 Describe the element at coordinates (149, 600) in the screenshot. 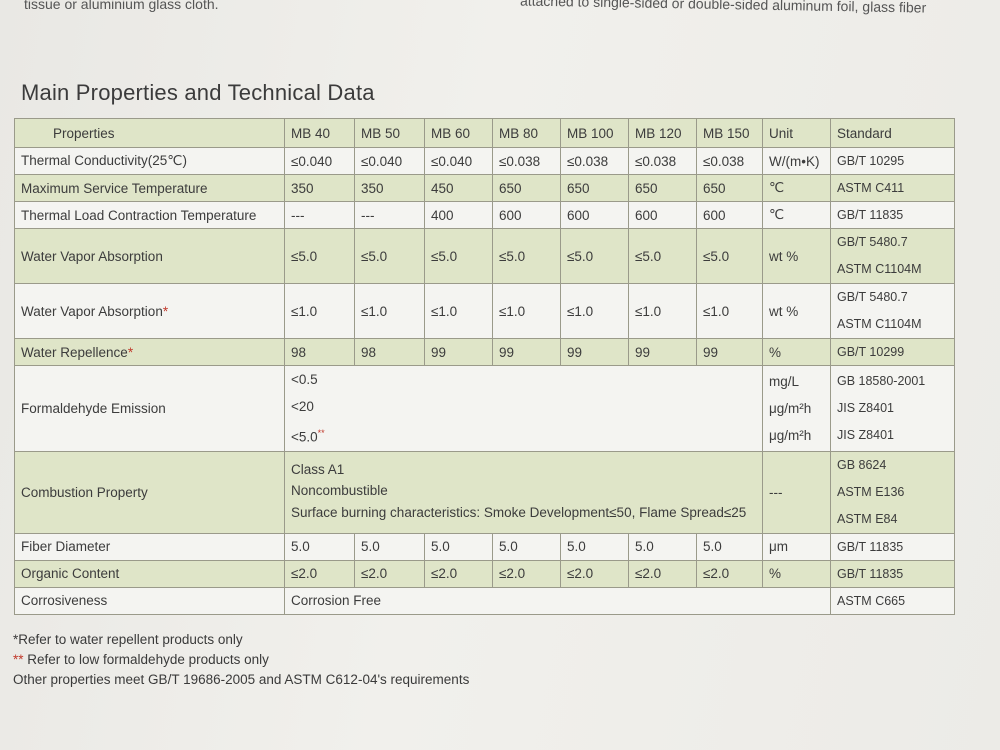

I see `property-label: Corrosiveness` at that location.